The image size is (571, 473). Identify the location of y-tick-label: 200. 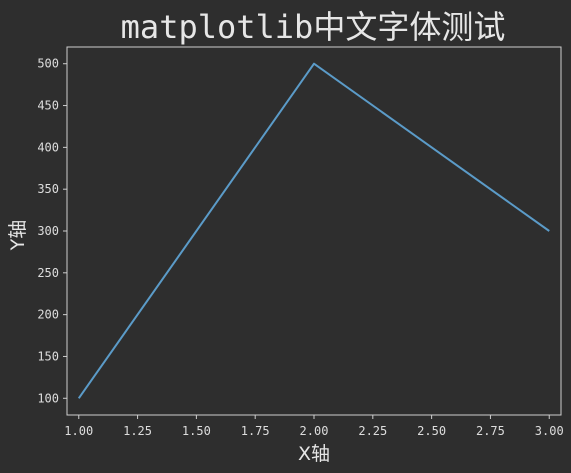
(48, 315).